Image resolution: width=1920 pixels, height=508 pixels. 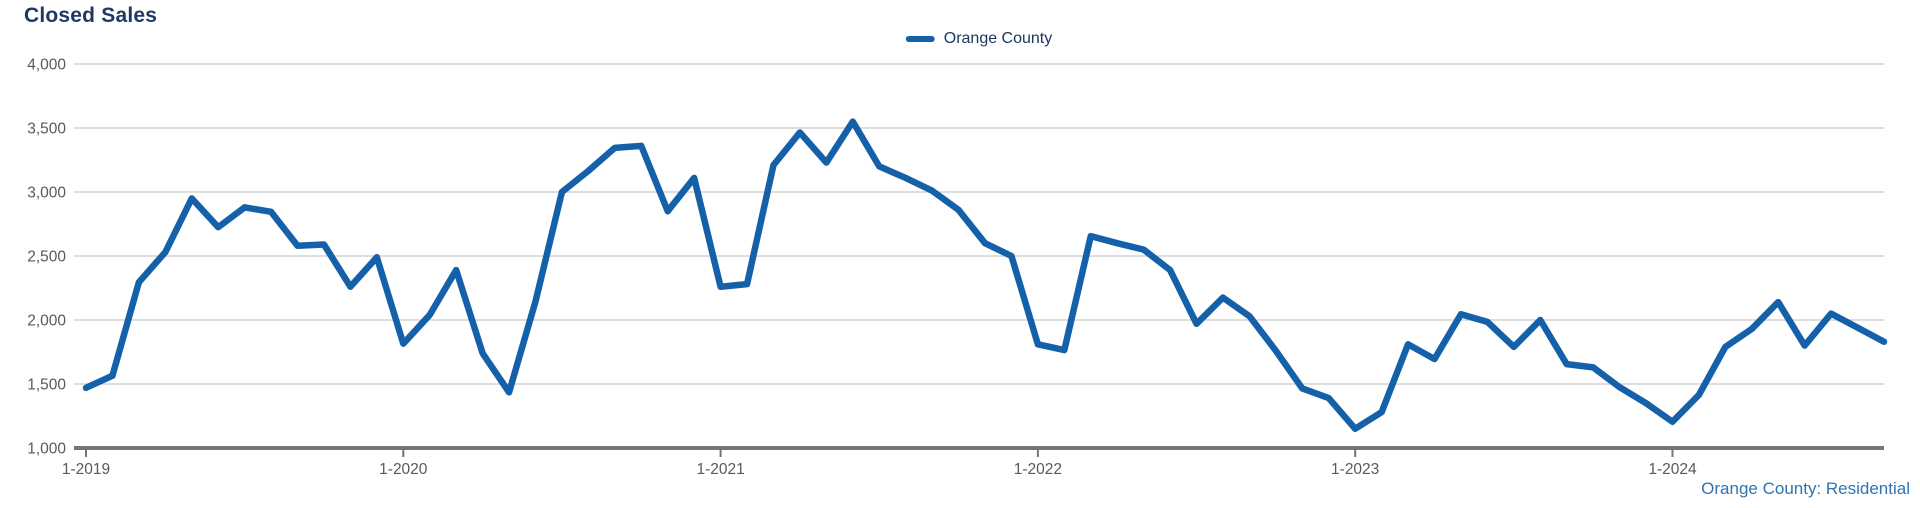 I want to click on chart-legend: Orange County, so click(x=979, y=39).